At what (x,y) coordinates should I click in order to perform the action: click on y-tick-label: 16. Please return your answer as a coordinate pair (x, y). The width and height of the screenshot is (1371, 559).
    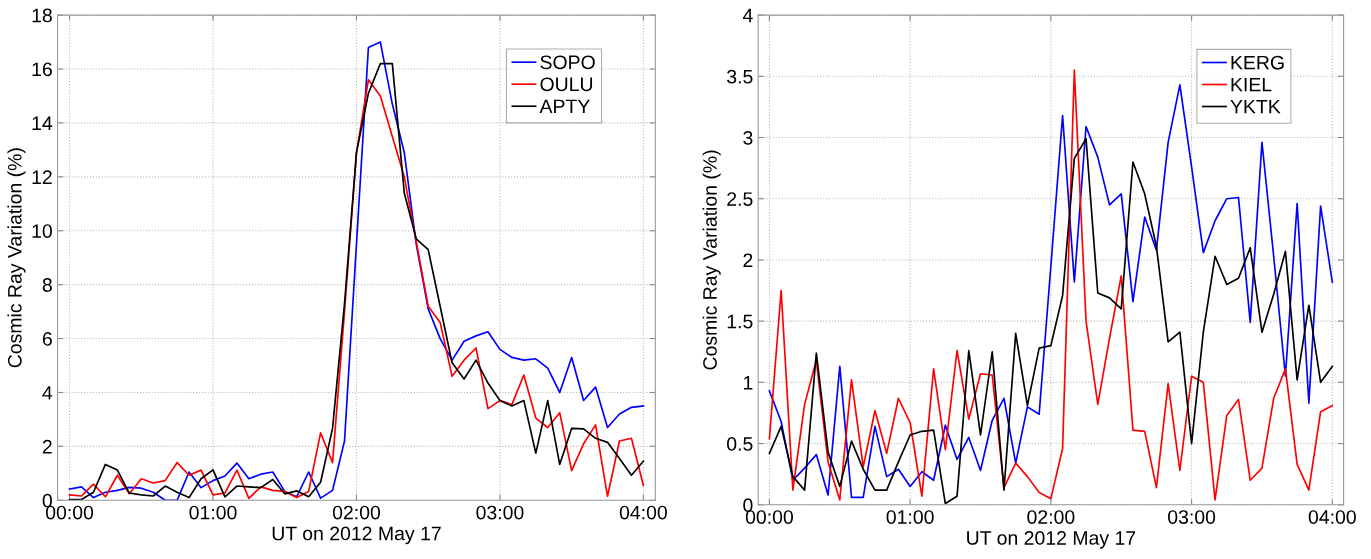
    Looking at the image, I should click on (42, 69).